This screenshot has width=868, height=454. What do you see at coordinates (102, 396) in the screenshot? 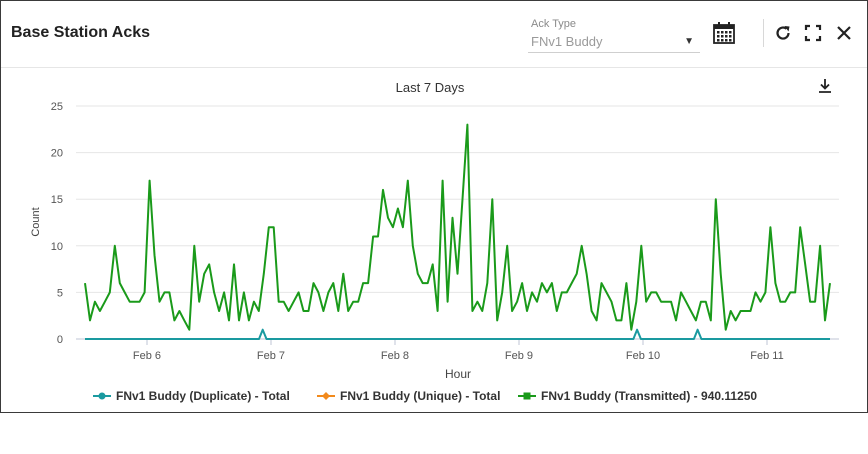
I see `legend-circle-icon` at bounding box center [102, 396].